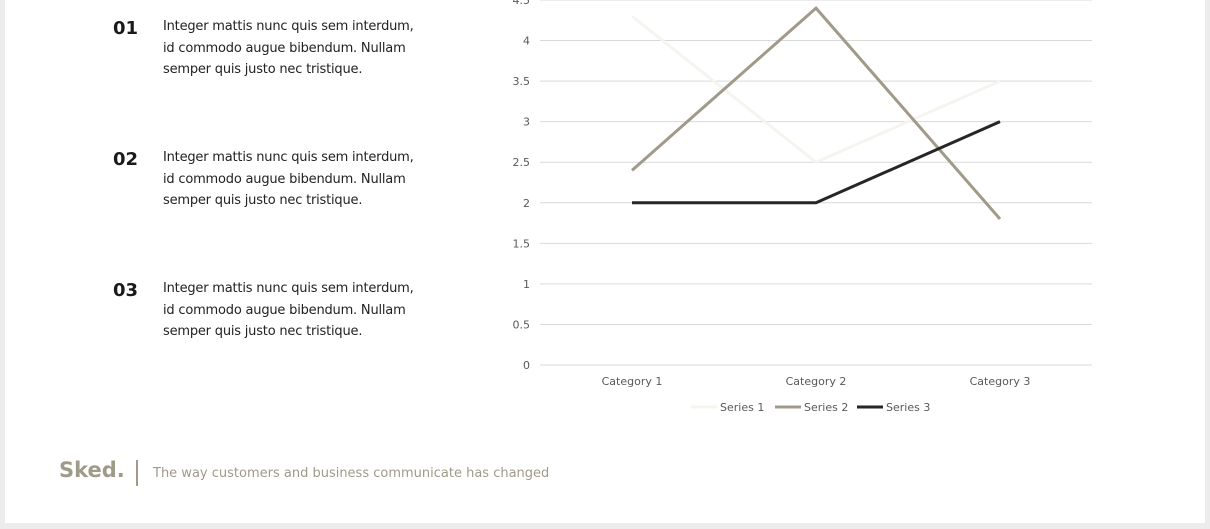 The height and width of the screenshot is (529, 1210). Describe the element at coordinates (1000, 381) in the screenshot. I see `x-tick-label: Category 3` at that location.